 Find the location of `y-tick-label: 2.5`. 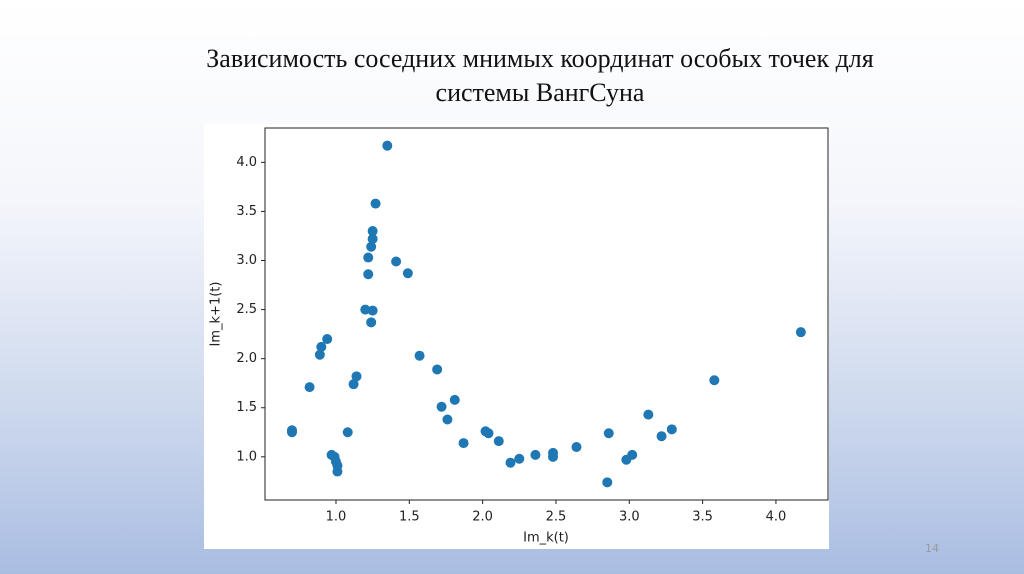

y-tick-label: 2.5 is located at coordinates (246, 309).